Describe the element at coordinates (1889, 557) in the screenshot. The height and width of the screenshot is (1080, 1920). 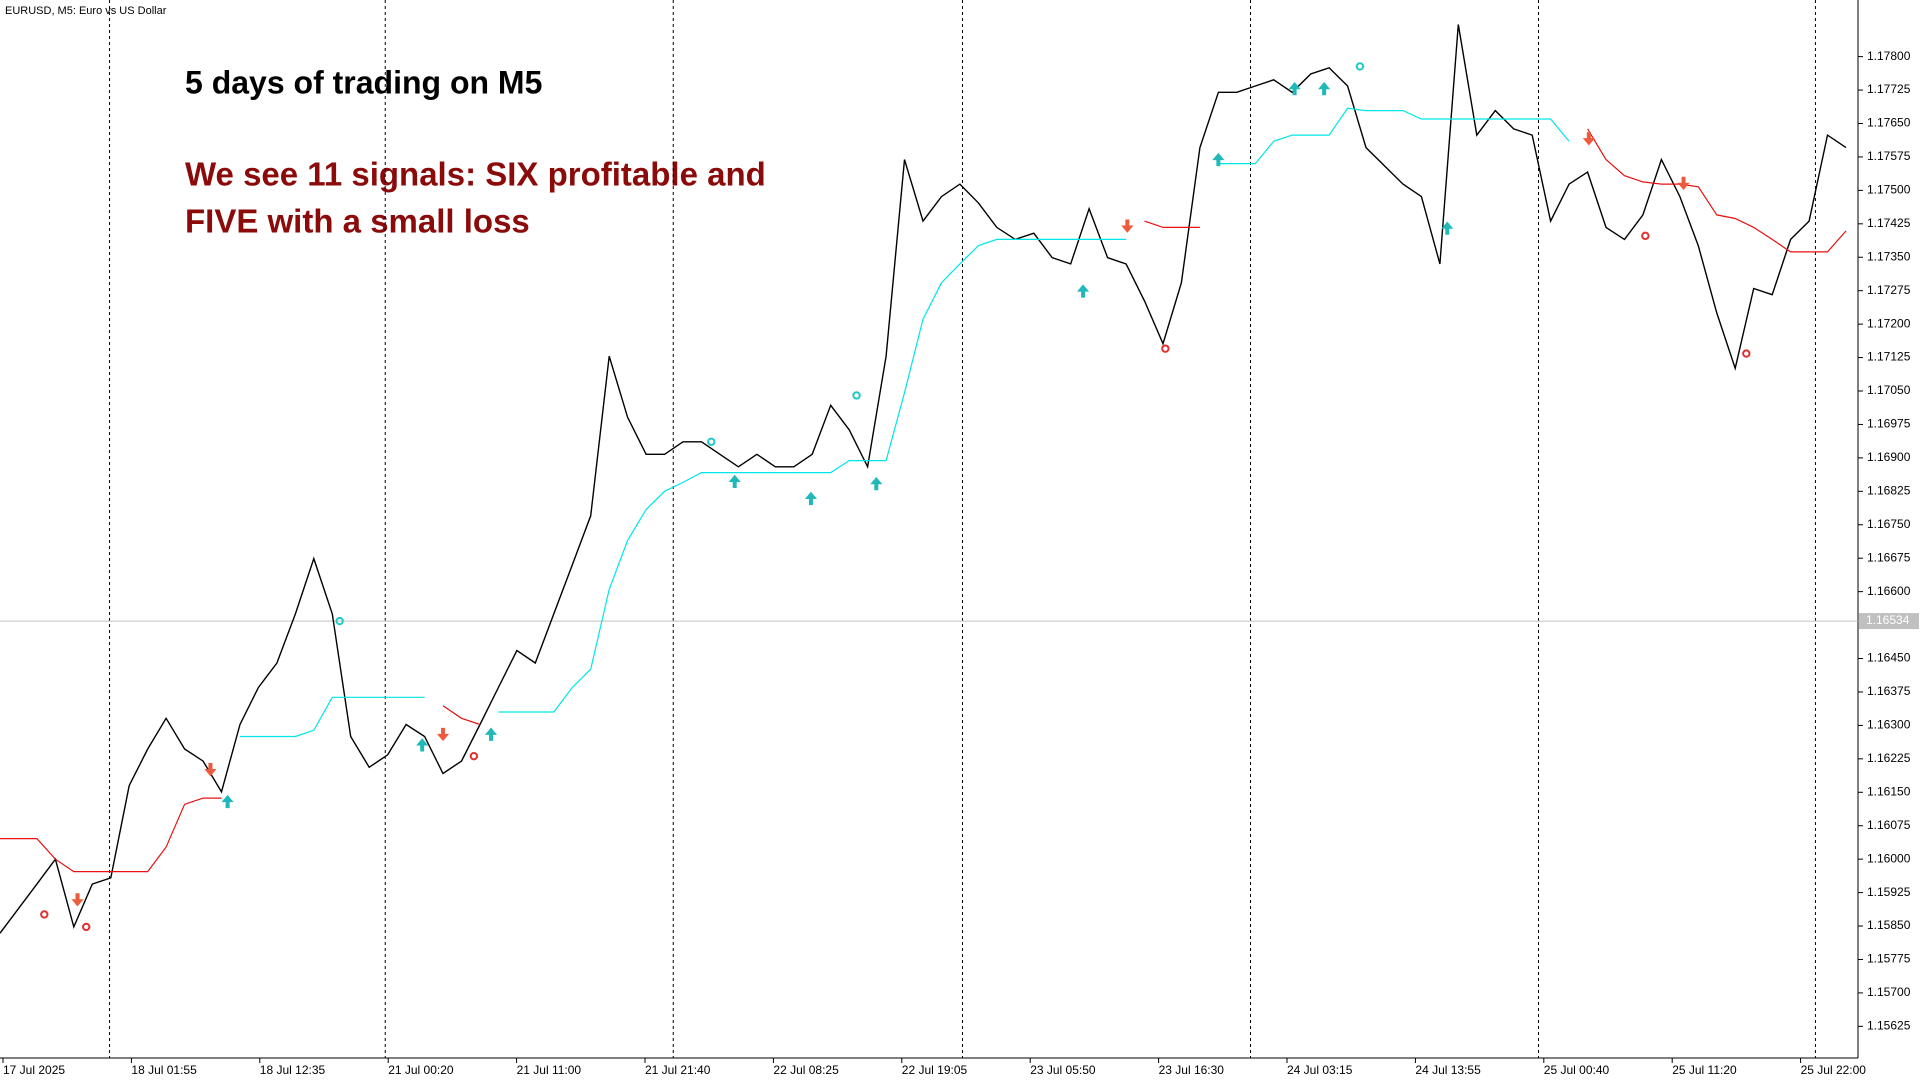
I see `y-tick-label: 1.16675` at that location.